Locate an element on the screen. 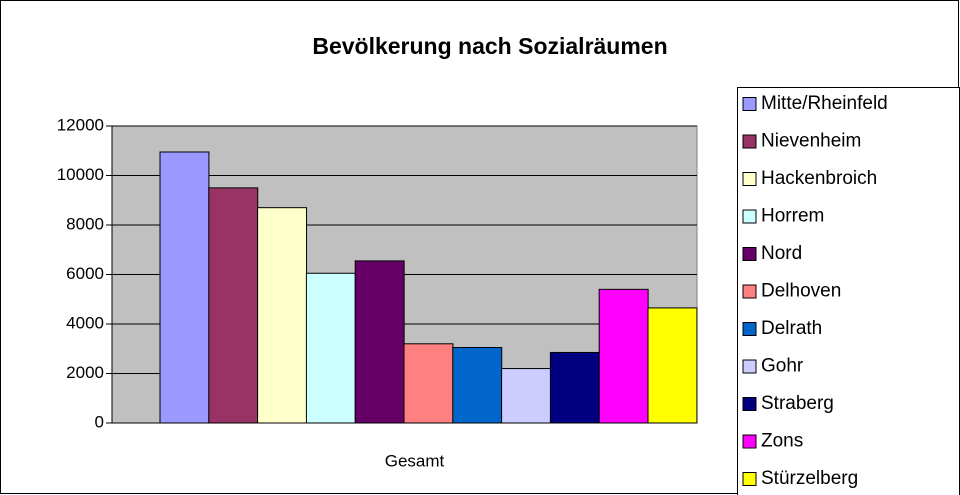  legend-label: Nord is located at coordinates (781, 253).